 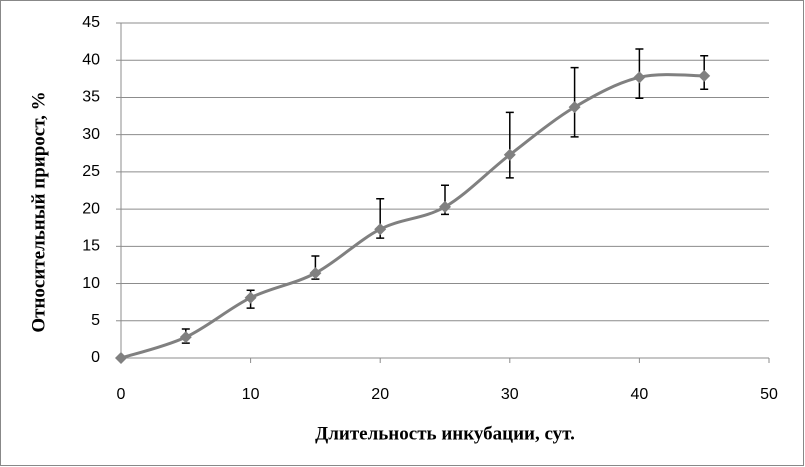 I want to click on y-tick-label: 30, so click(x=91, y=134).